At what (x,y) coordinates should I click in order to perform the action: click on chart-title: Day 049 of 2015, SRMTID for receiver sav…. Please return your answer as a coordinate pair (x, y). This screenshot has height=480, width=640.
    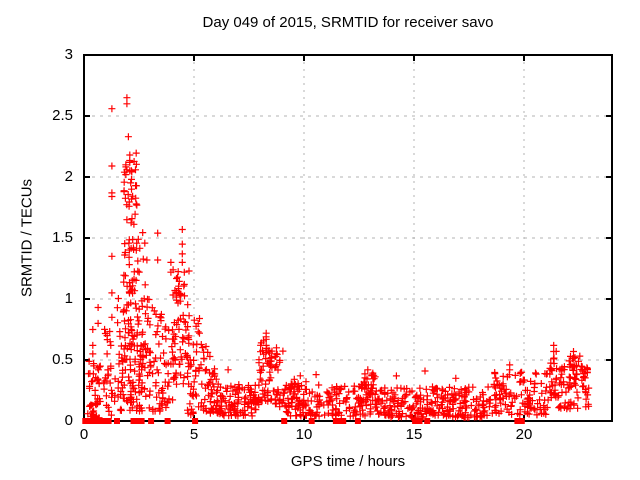
    Looking at the image, I should click on (348, 22).